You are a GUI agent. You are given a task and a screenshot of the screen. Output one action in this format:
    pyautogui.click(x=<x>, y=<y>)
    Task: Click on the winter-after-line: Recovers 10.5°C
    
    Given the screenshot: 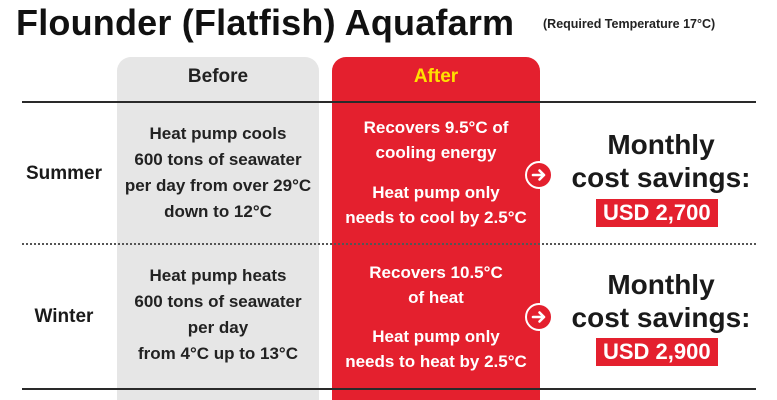 What is the action you would take?
    pyautogui.click(x=436, y=272)
    